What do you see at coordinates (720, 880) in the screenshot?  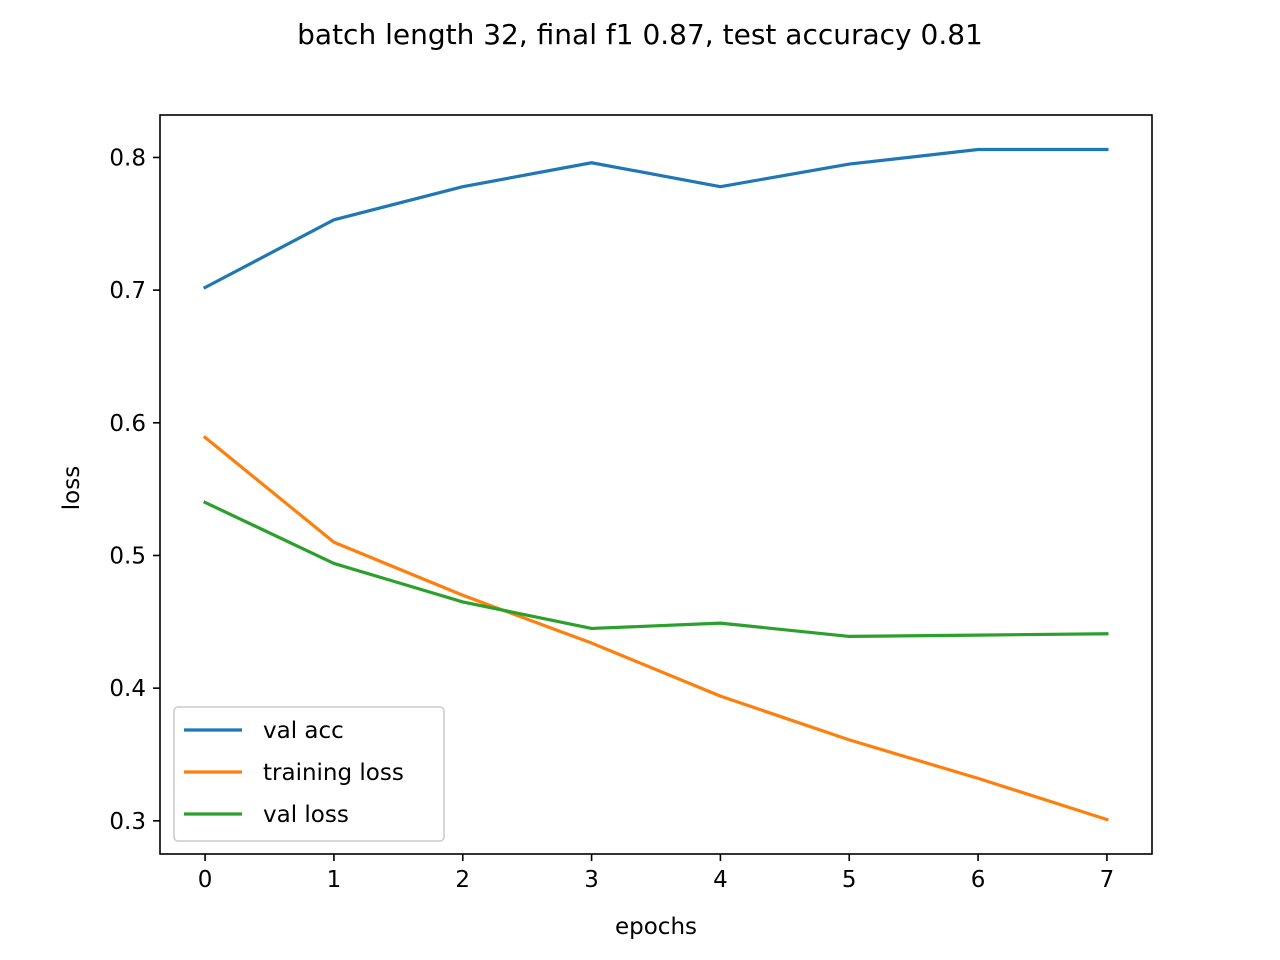 I see `x-tick-label: 4` at bounding box center [720, 880].